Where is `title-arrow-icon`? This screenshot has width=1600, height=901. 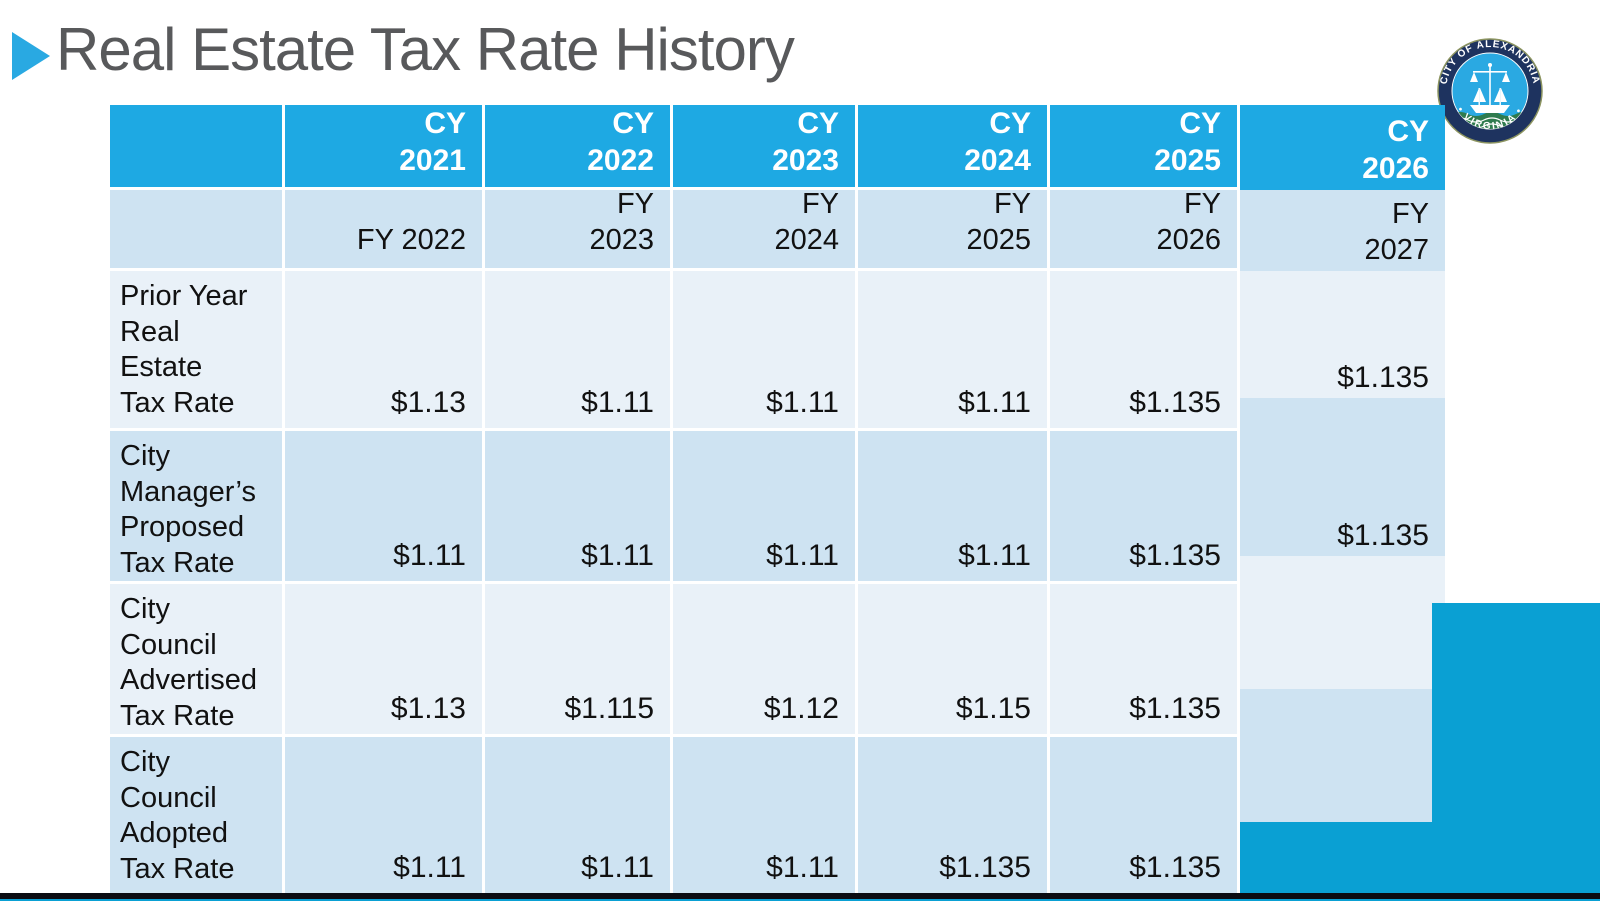 title-arrow-icon is located at coordinates (31, 56).